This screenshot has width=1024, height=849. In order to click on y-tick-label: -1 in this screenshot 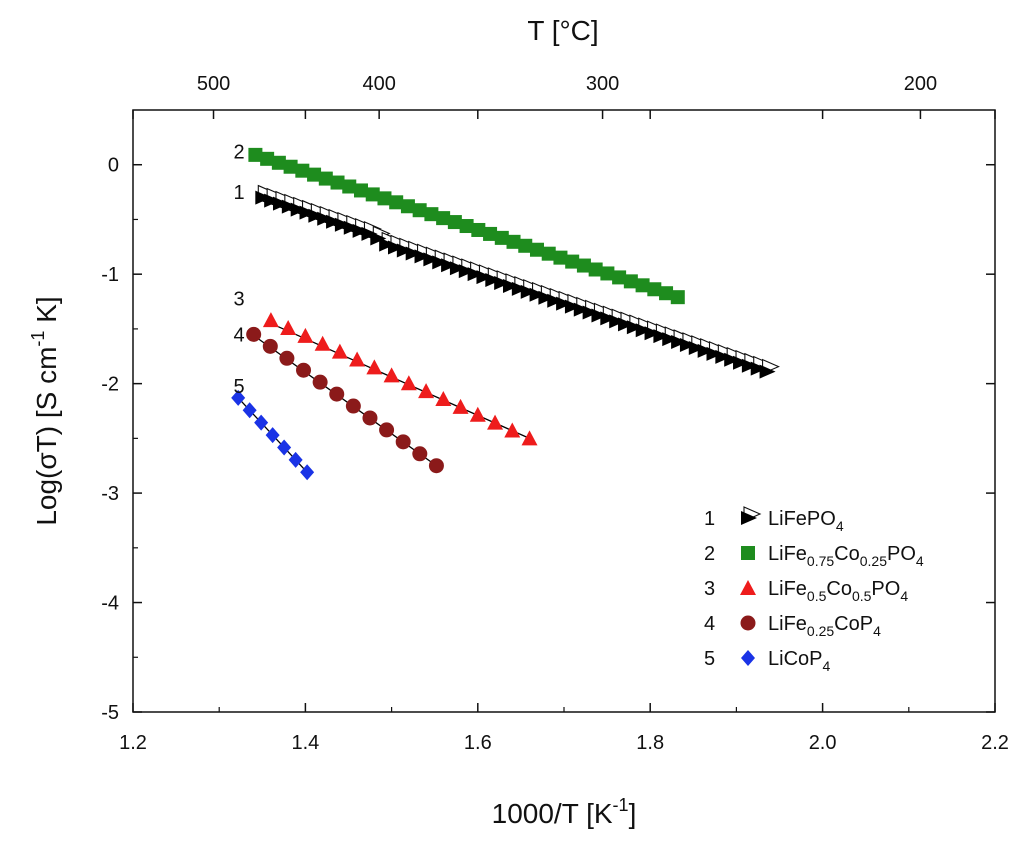, I will do `click(110, 275)`.